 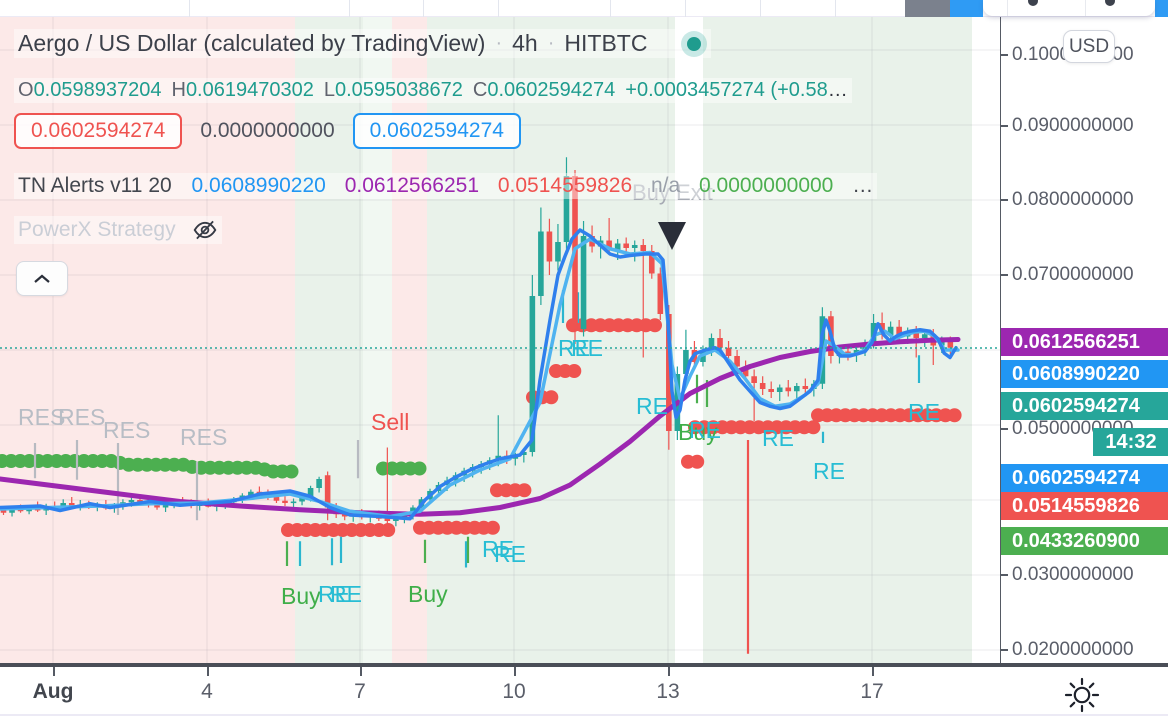 I want to click on sell-order-box: 0.0602594274, so click(x=98, y=131).